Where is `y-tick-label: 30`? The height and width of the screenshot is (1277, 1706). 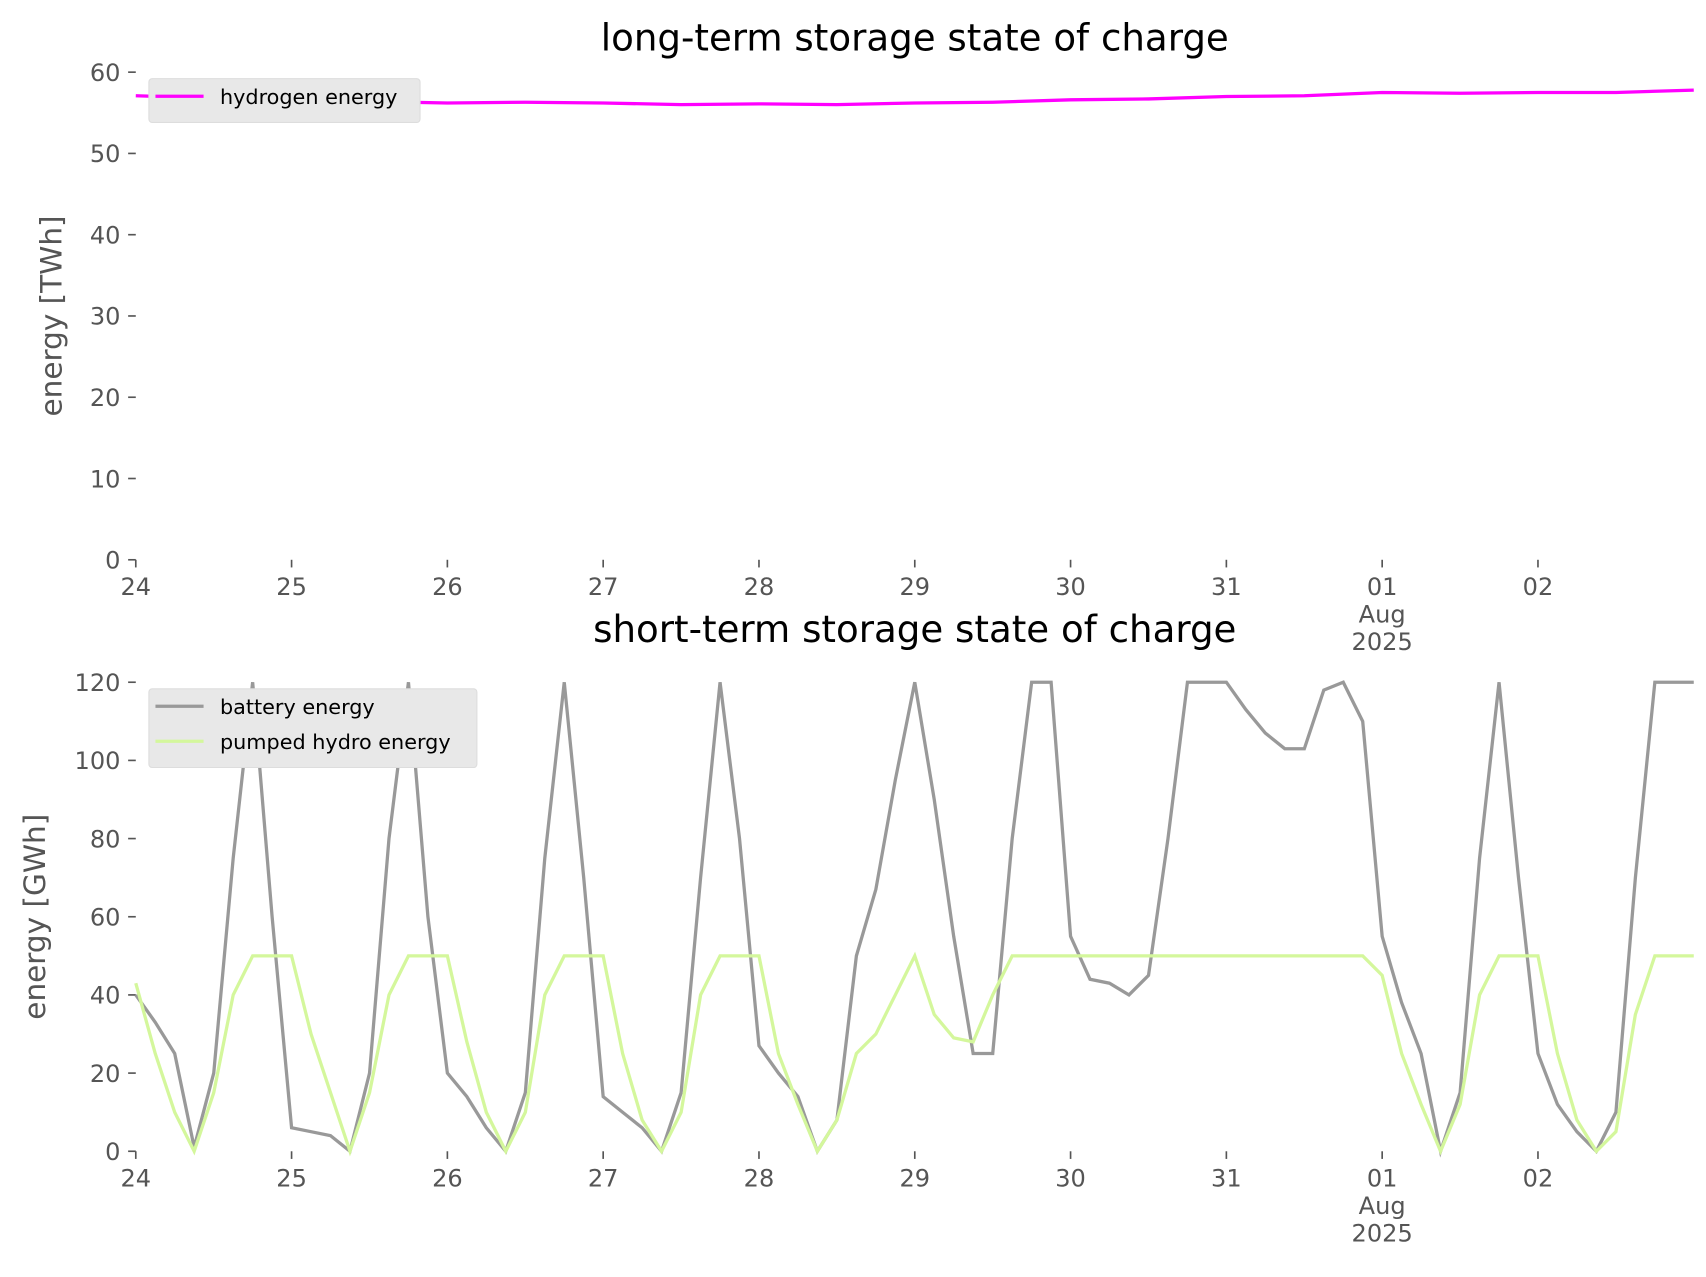 y-tick-label: 30 is located at coordinates (105, 317).